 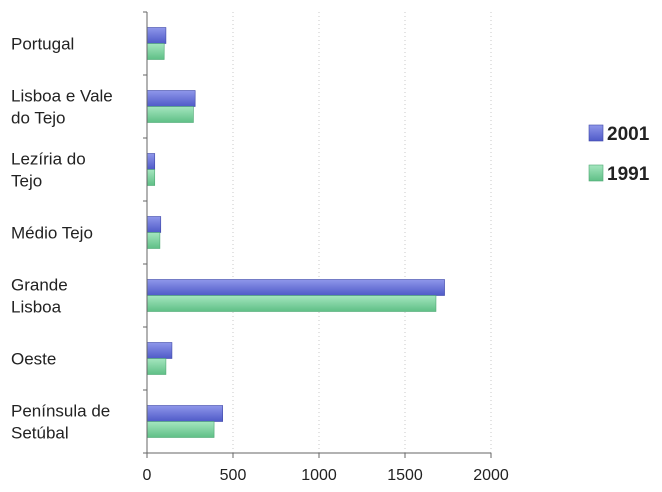 I want to click on x-tick-label: 500, so click(x=233, y=475).